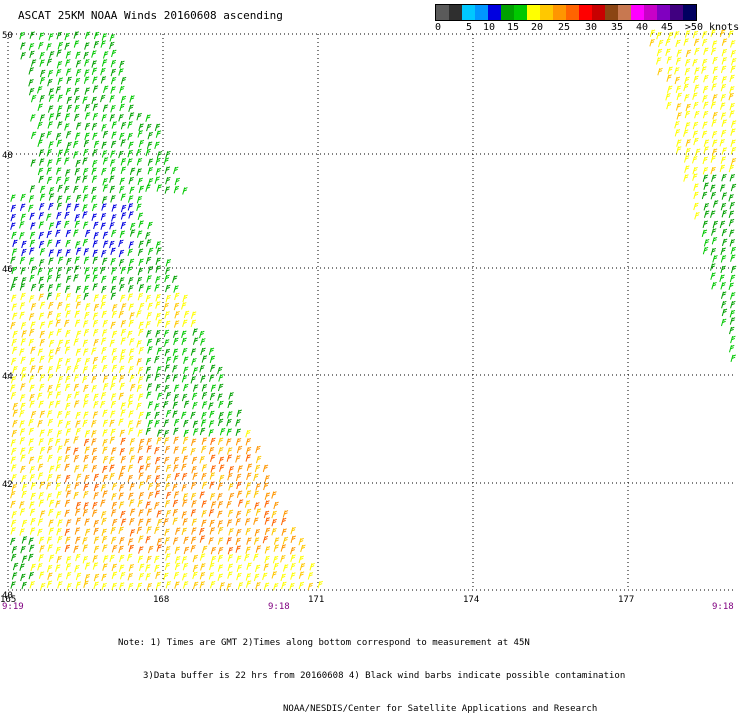 Image resolution: width=740 pixels, height=726 pixels. Describe the element at coordinates (279, 607) in the screenshot. I see `time-label: 9:18` at that location.